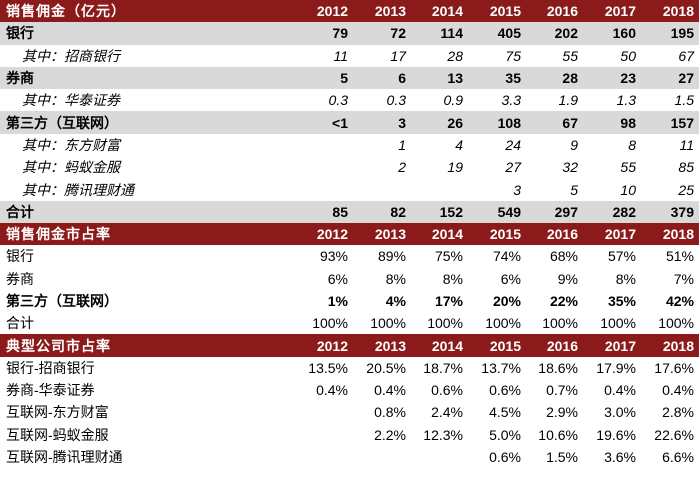 Image resolution: width=699 pixels, height=501 pixels. What do you see at coordinates (340, 55) in the screenshot?
I see `value-cell-2012: 11` at bounding box center [340, 55].